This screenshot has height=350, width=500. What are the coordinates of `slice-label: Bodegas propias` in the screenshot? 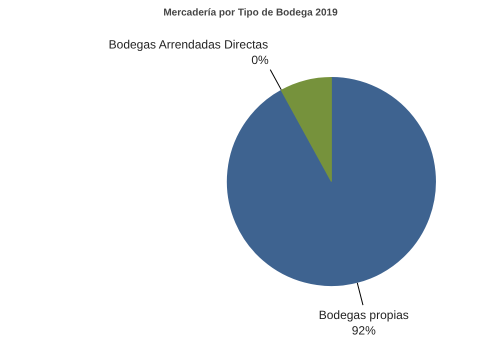 It's located at (363, 315).